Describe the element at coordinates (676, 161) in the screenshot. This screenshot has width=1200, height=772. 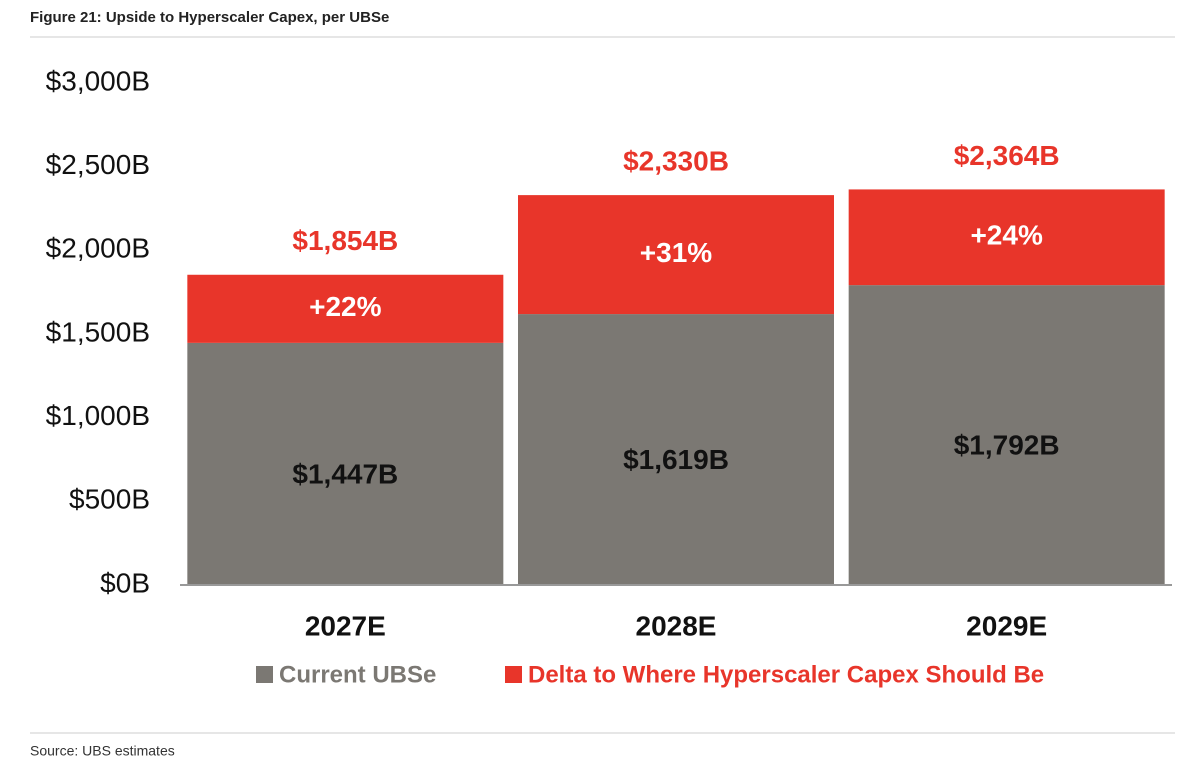
I see `total-label: $2,330B` at that location.